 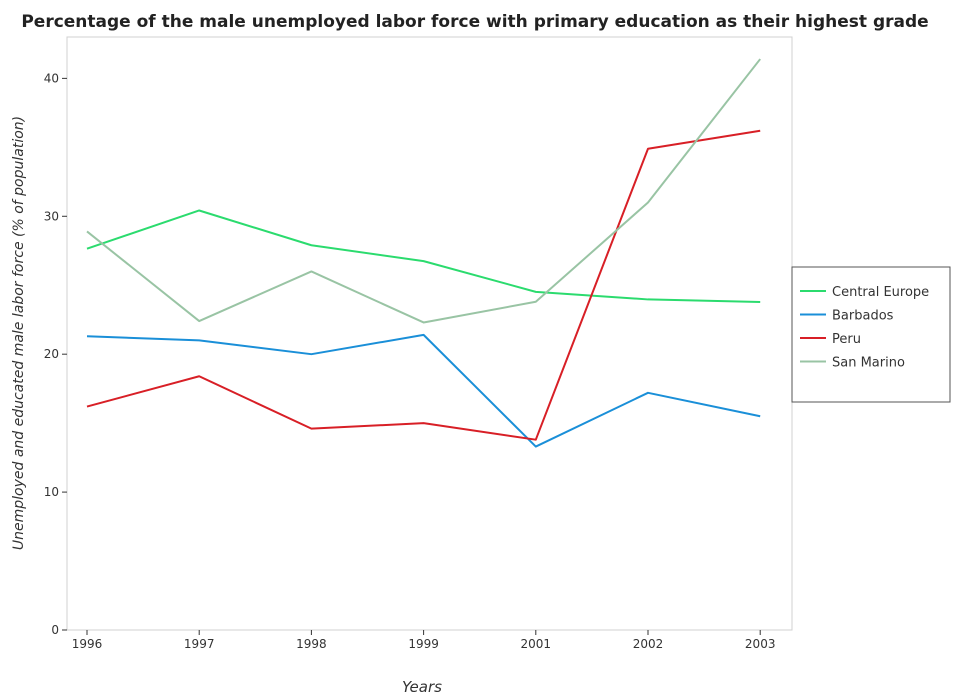 I want to click on x-tick-label: 2002, so click(x=648, y=644).